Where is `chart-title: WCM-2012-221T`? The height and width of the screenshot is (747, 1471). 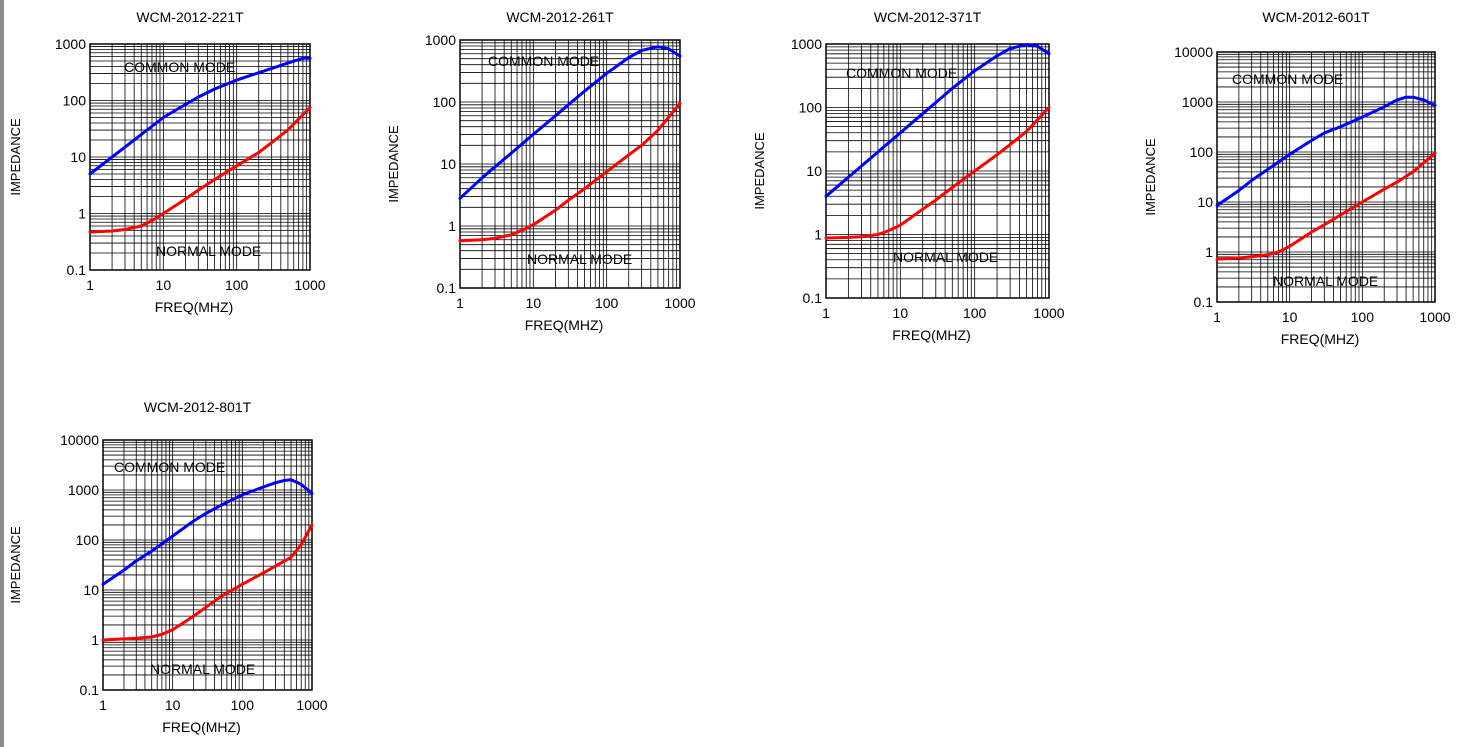 chart-title: WCM-2012-221T is located at coordinates (190, 17).